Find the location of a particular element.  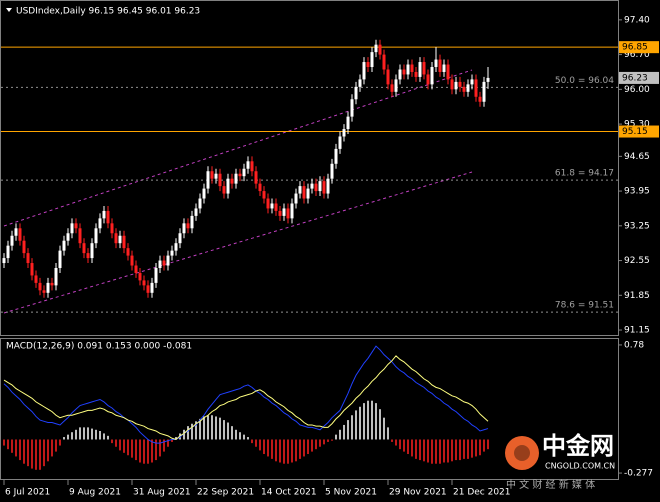

x-tick-label: 6 Jul 2021 is located at coordinates (27, 493).